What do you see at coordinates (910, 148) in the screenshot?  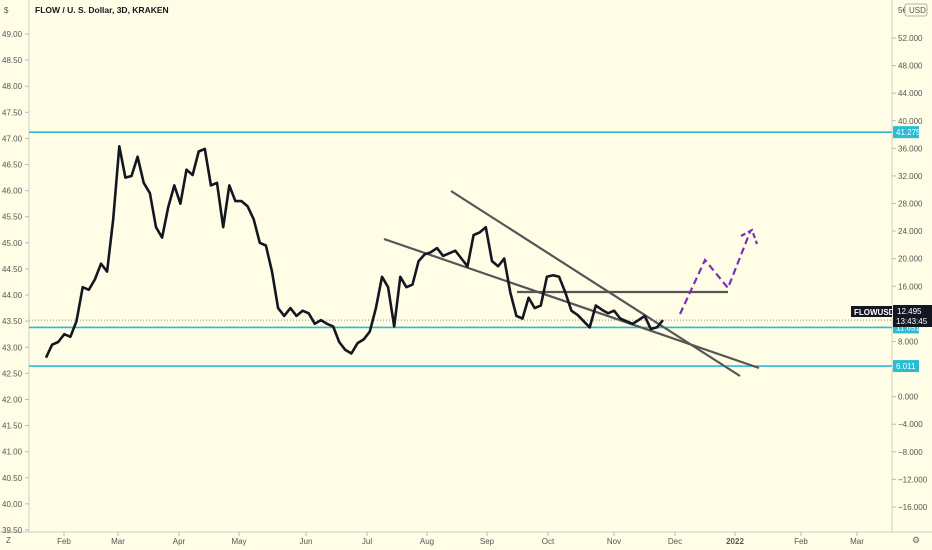 I see `right-axis-tick-label: 36.000` at bounding box center [910, 148].